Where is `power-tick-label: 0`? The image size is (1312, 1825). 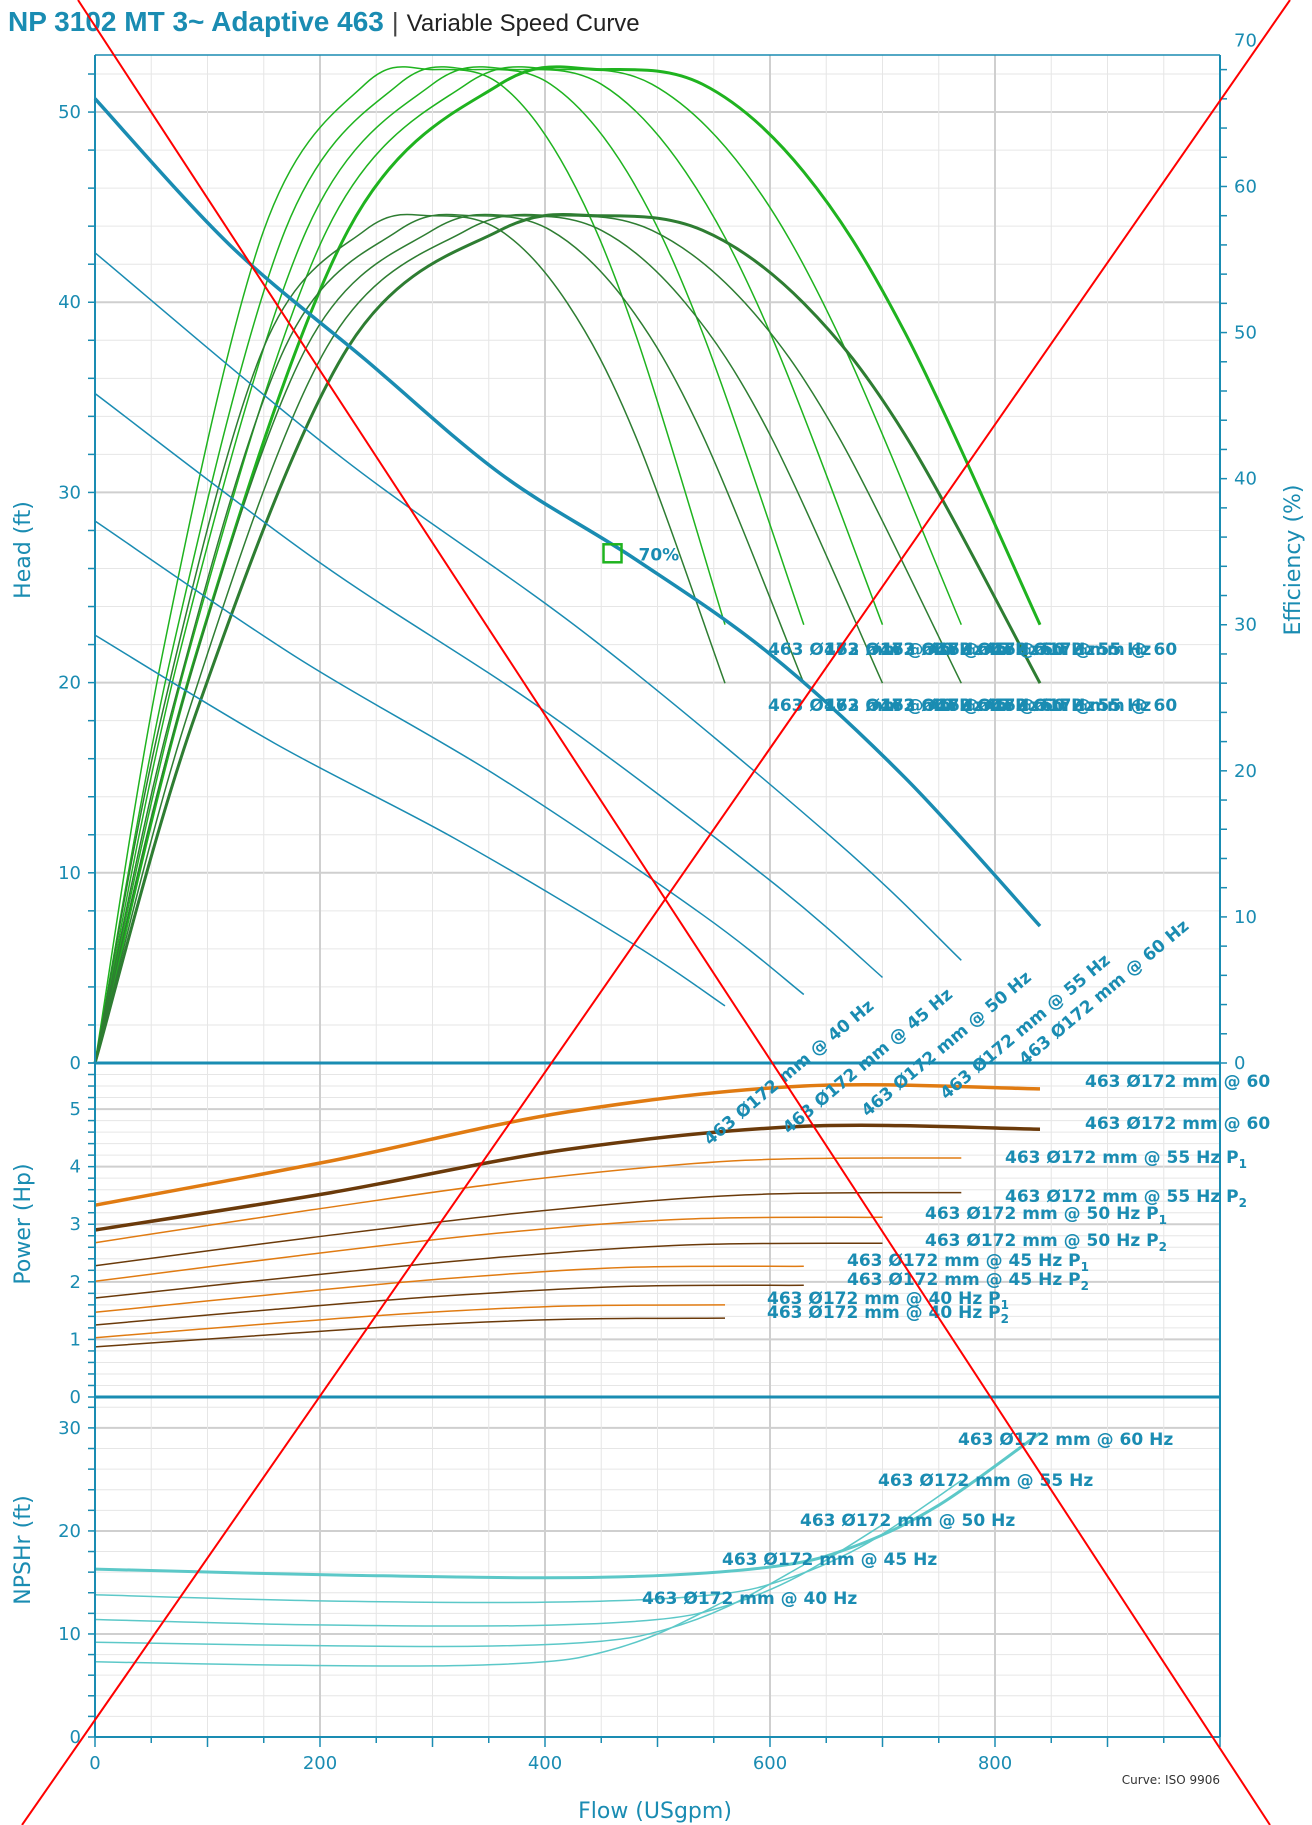
power-tick-label: 0 is located at coordinates (75, 1397).